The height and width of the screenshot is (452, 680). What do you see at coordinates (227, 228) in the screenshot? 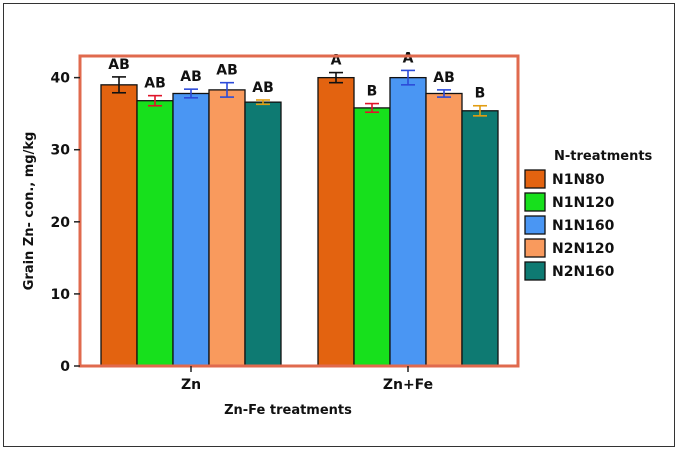
I see `bar-n2n120-zn` at bounding box center [227, 228].